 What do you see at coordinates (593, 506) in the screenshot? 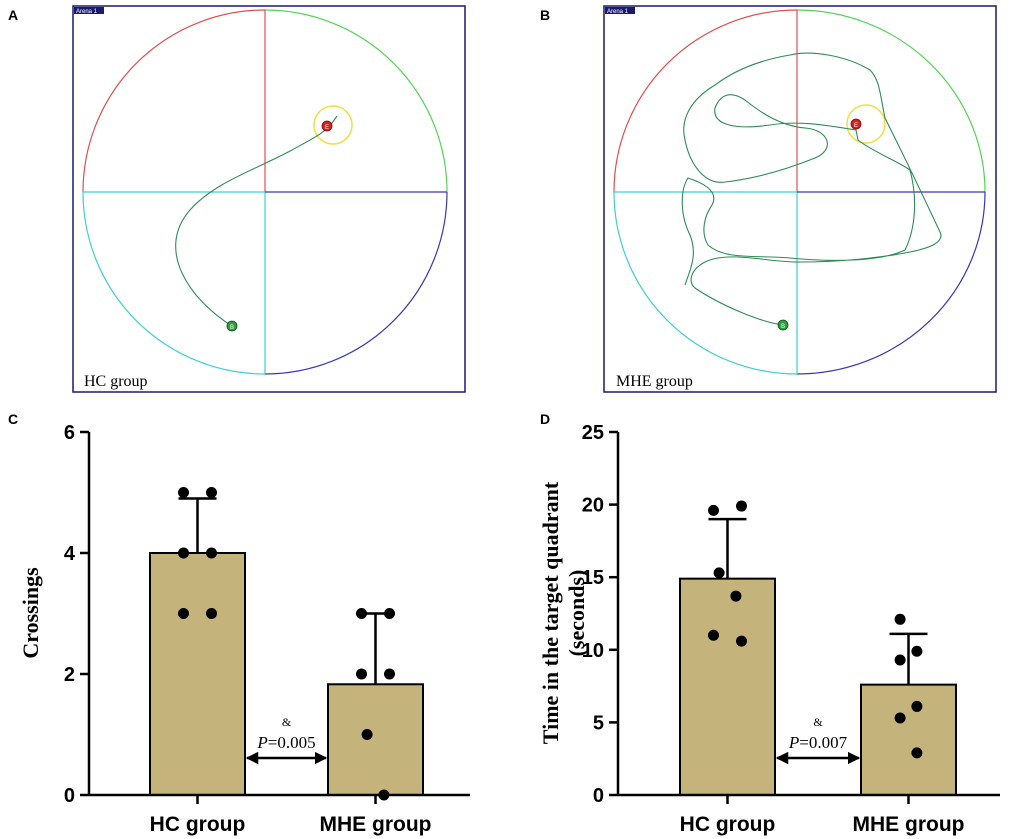
I see `chart-d-y-tick-label: 20` at bounding box center [593, 506].